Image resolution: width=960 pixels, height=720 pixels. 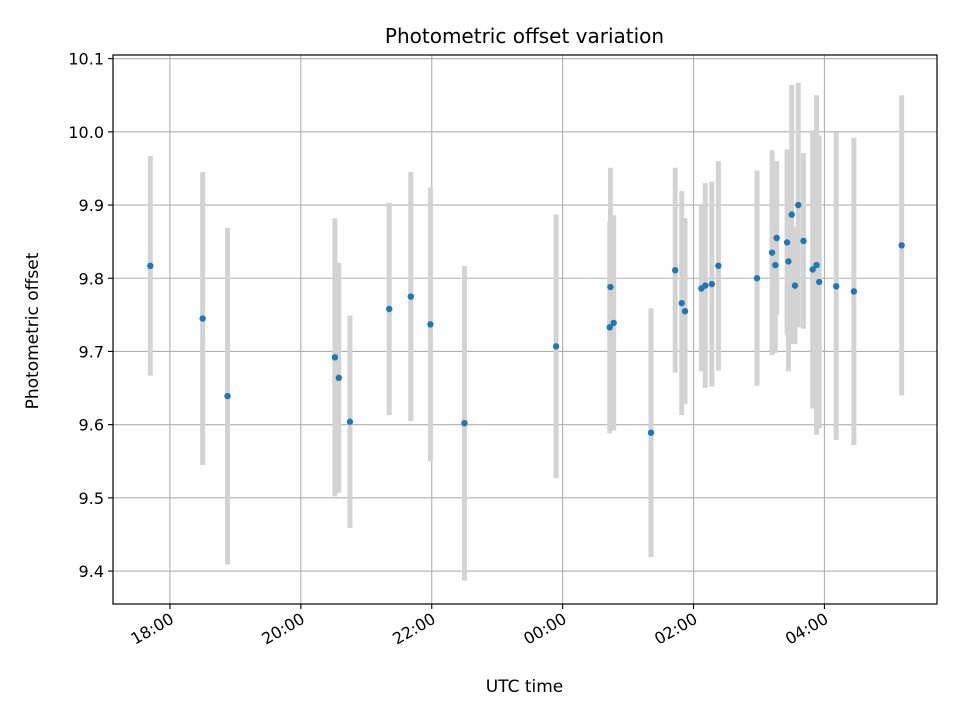 What do you see at coordinates (91, 571) in the screenshot?
I see `y-tick-label: 9.4` at bounding box center [91, 571].